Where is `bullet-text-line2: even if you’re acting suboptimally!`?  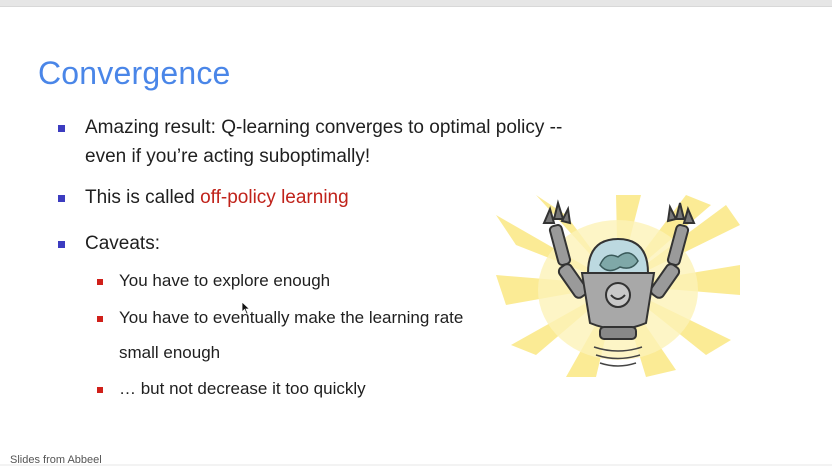 bullet-text-line2: even if you’re acting suboptimally! is located at coordinates (228, 156).